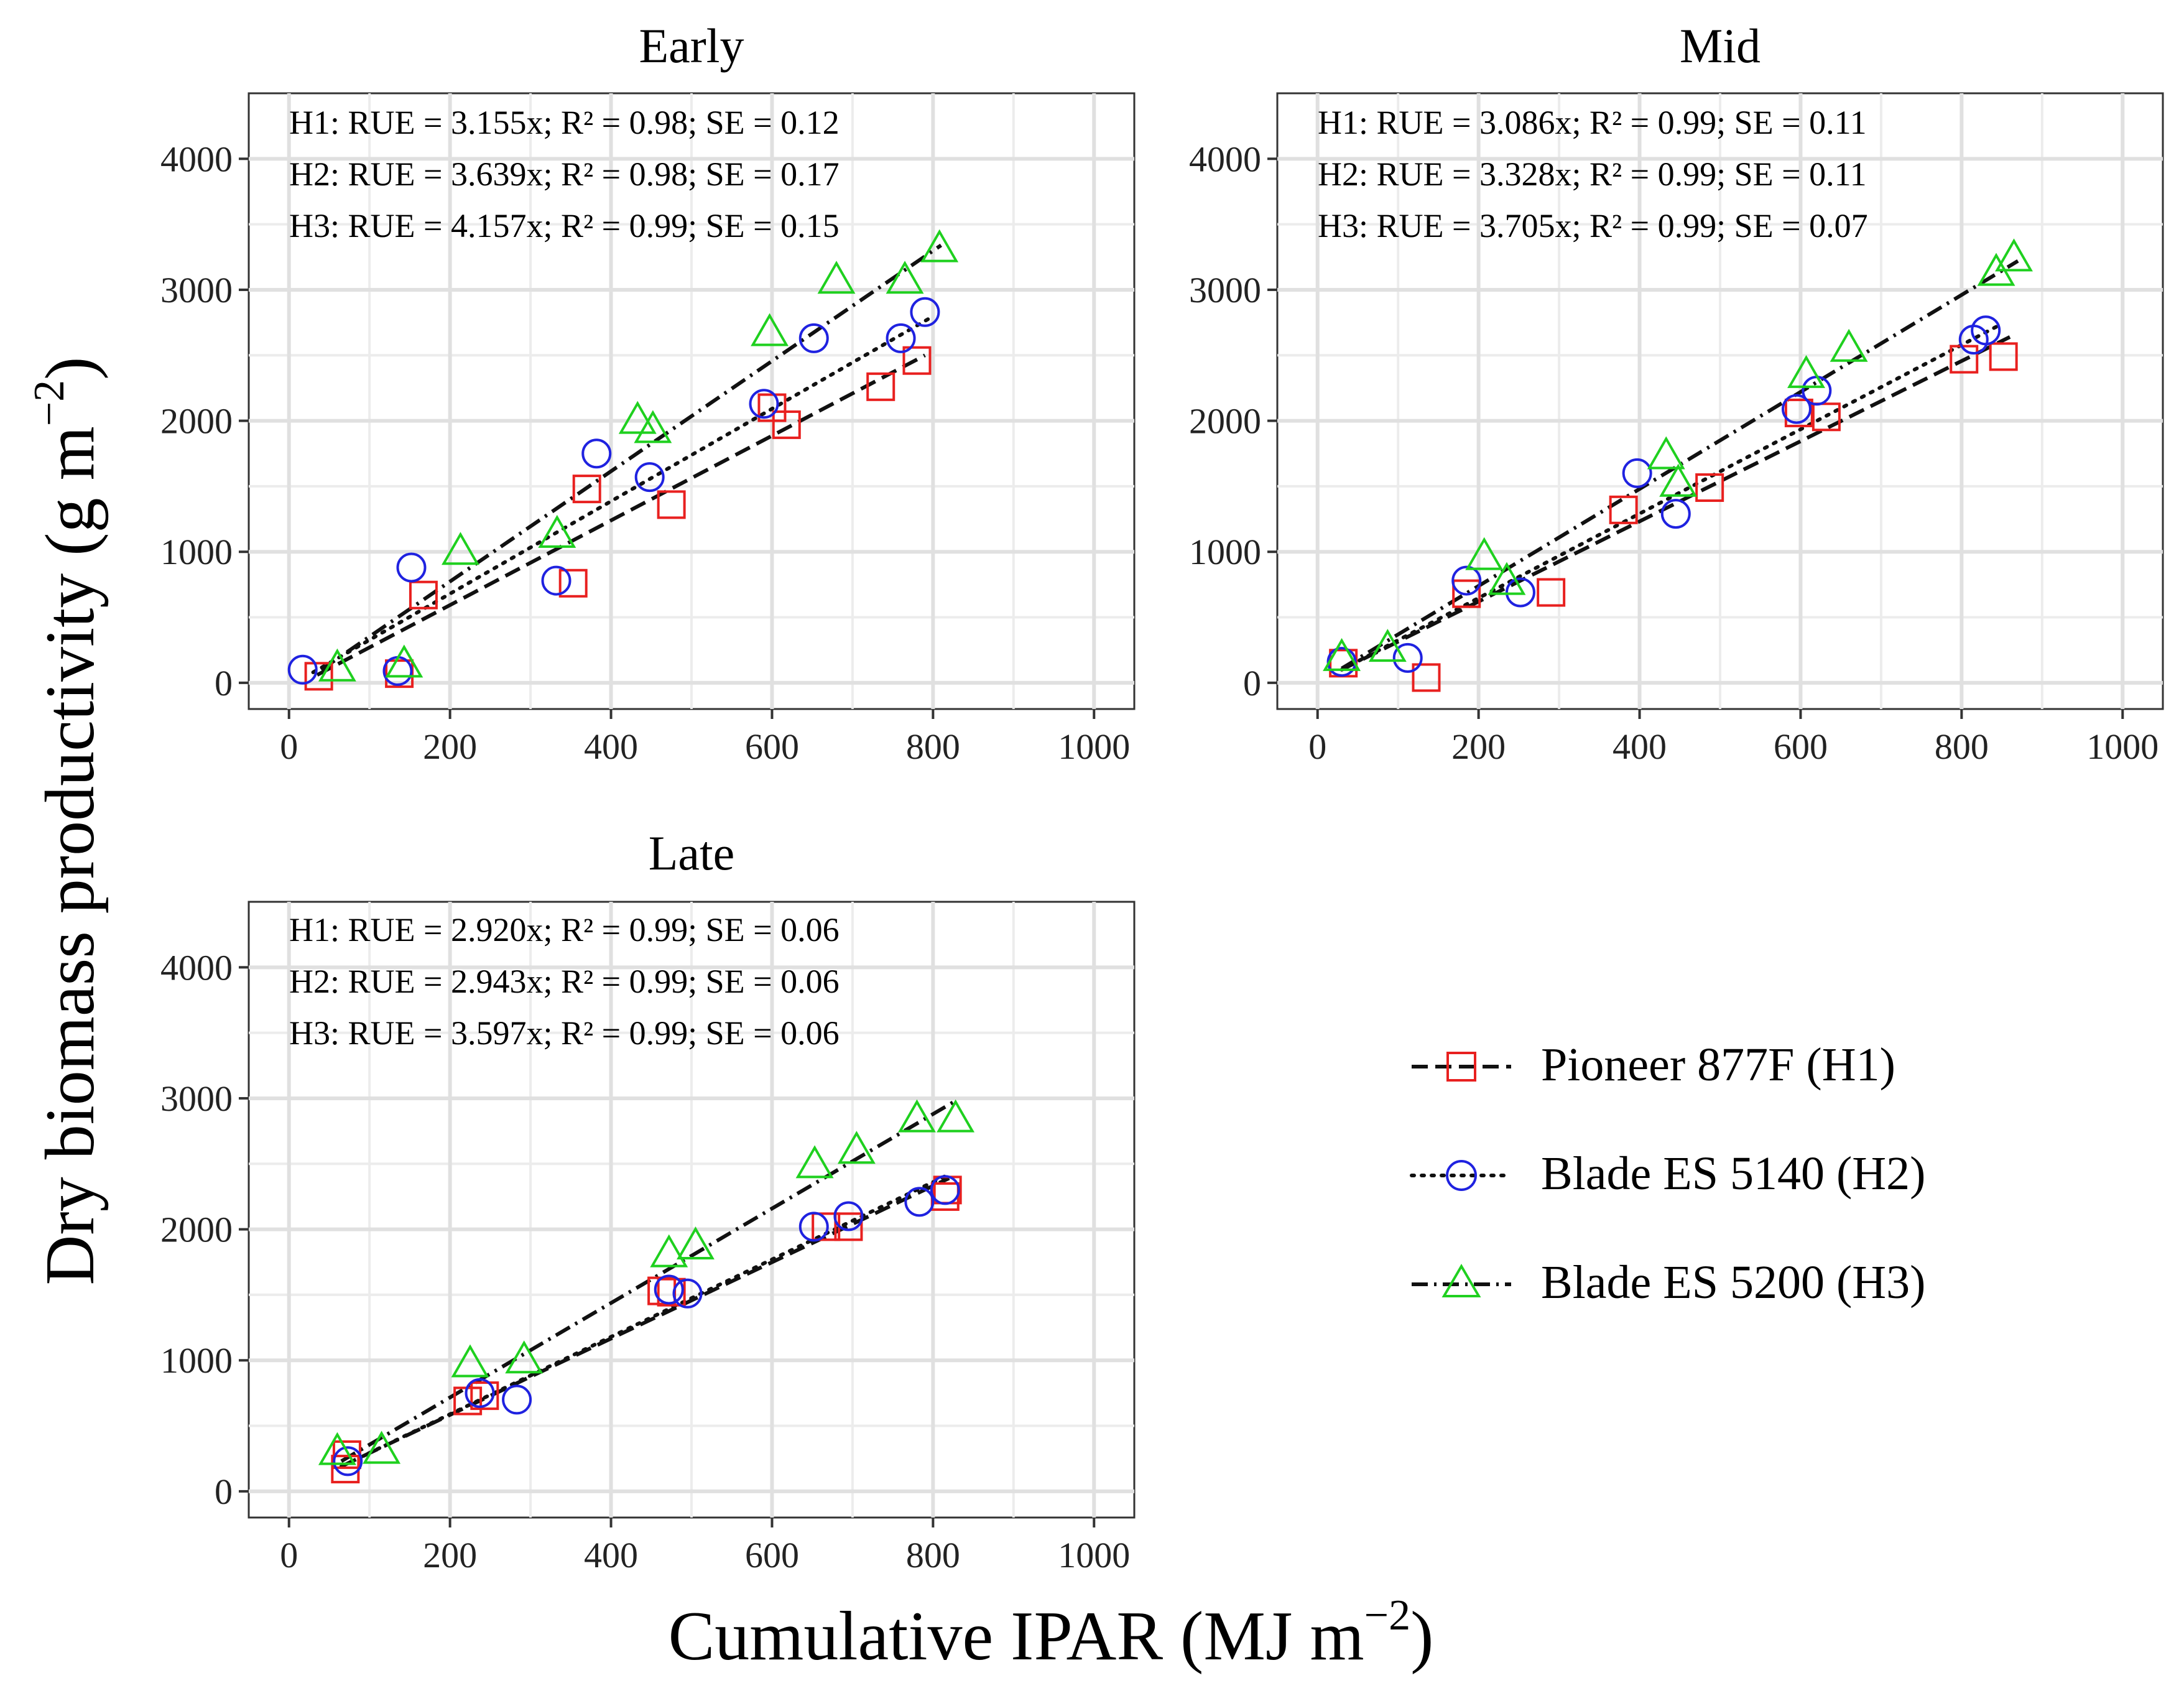  I want to click on panel-mid-annotation-h1: H1: RUE = 3.086x; R² = 0.99; SE = 0.11, so click(1593, 122).